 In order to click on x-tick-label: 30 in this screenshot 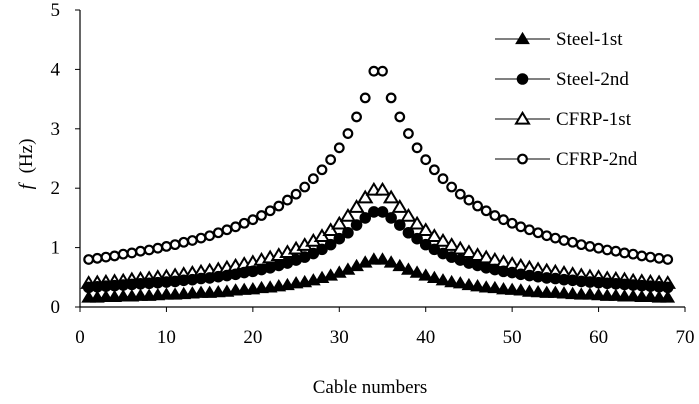, I will do `click(339, 337)`.